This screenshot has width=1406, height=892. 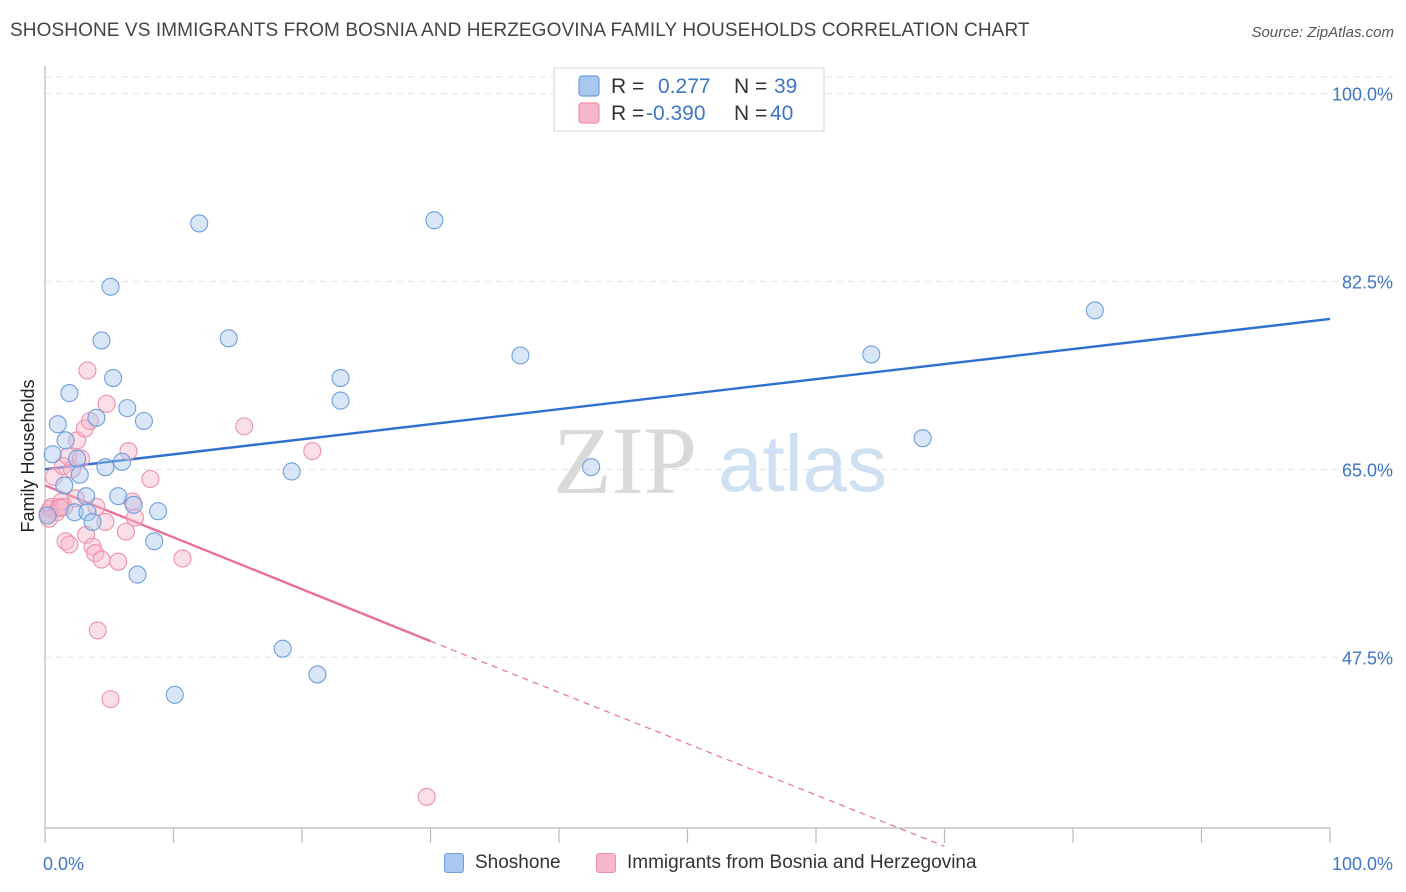 I want to click on legend-swatch-bosnia, so click(x=589, y=113).